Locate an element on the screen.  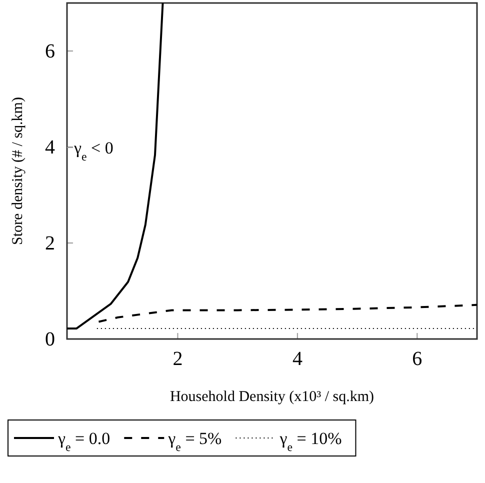
x-tick-label: 6 is located at coordinates (417, 359).